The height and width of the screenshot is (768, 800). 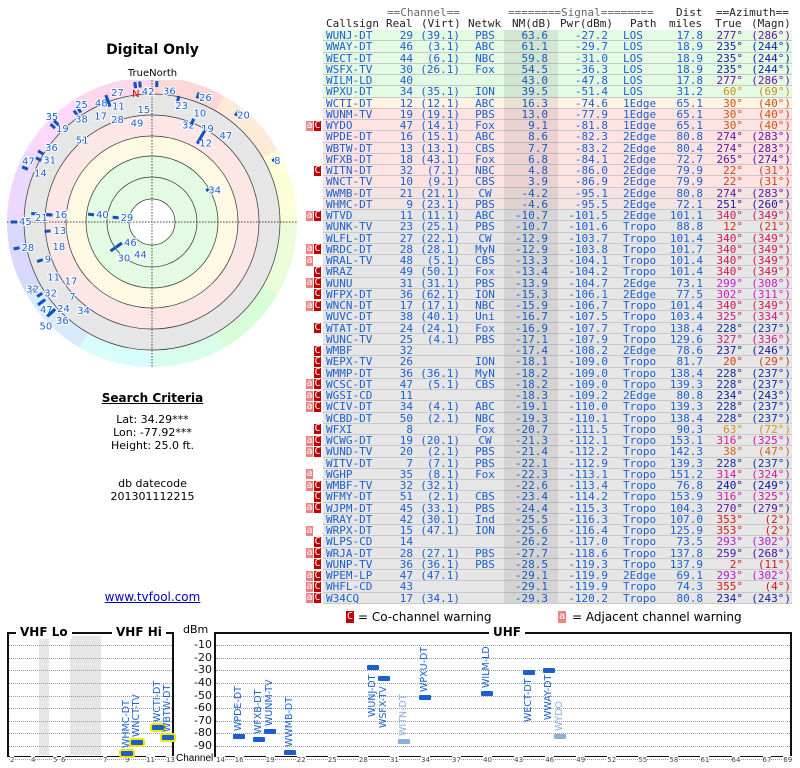 What do you see at coordinates (90, 694) in the screenshot?
I see `vhf-panel` at bounding box center [90, 694].